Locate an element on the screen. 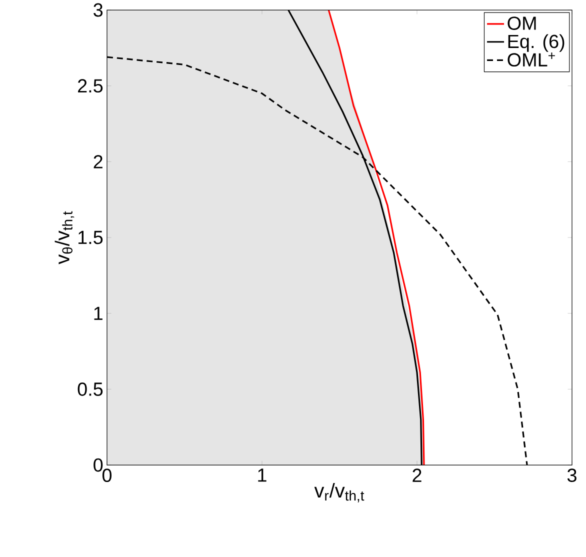 The width and height of the screenshot is (586, 557). y-tick-label: 1.5 is located at coordinates (90, 237).